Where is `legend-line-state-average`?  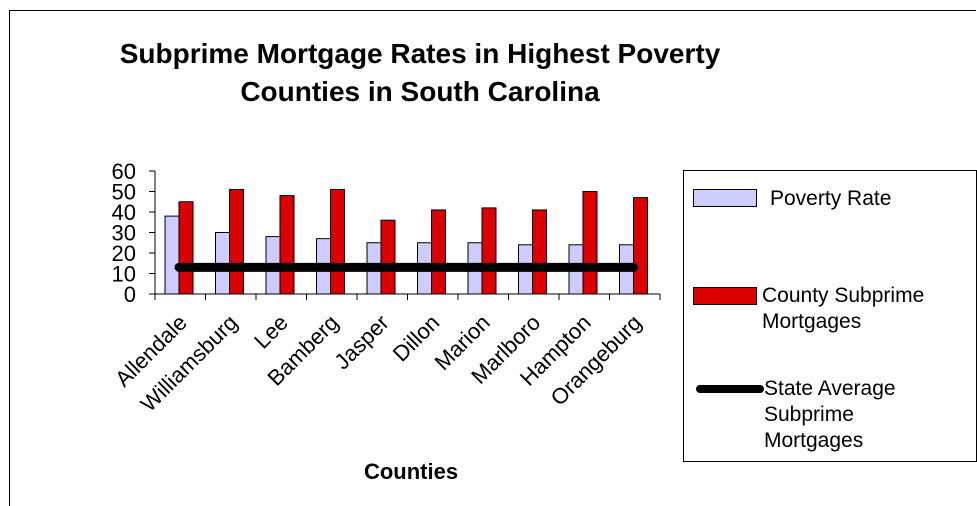 legend-line-state-average is located at coordinates (730, 389).